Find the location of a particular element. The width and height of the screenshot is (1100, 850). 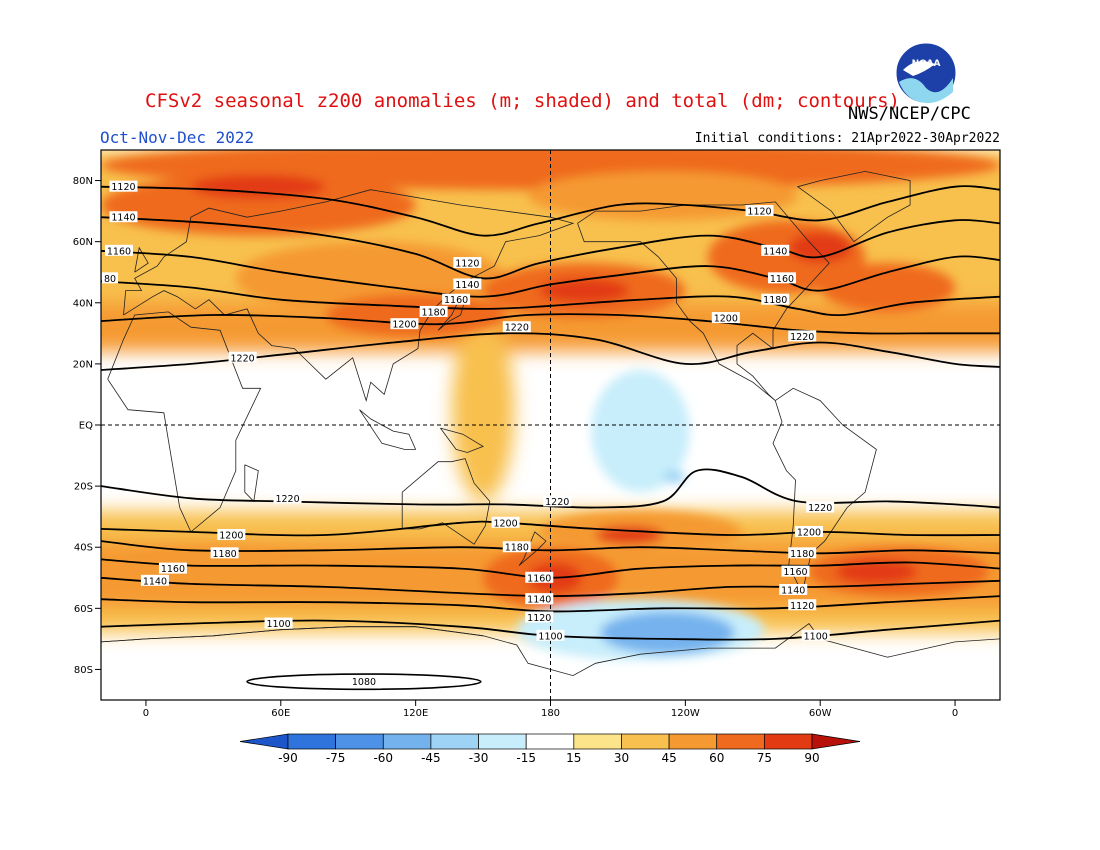

season-label: Oct-Nov-Dec 2022 is located at coordinates (177, 137).